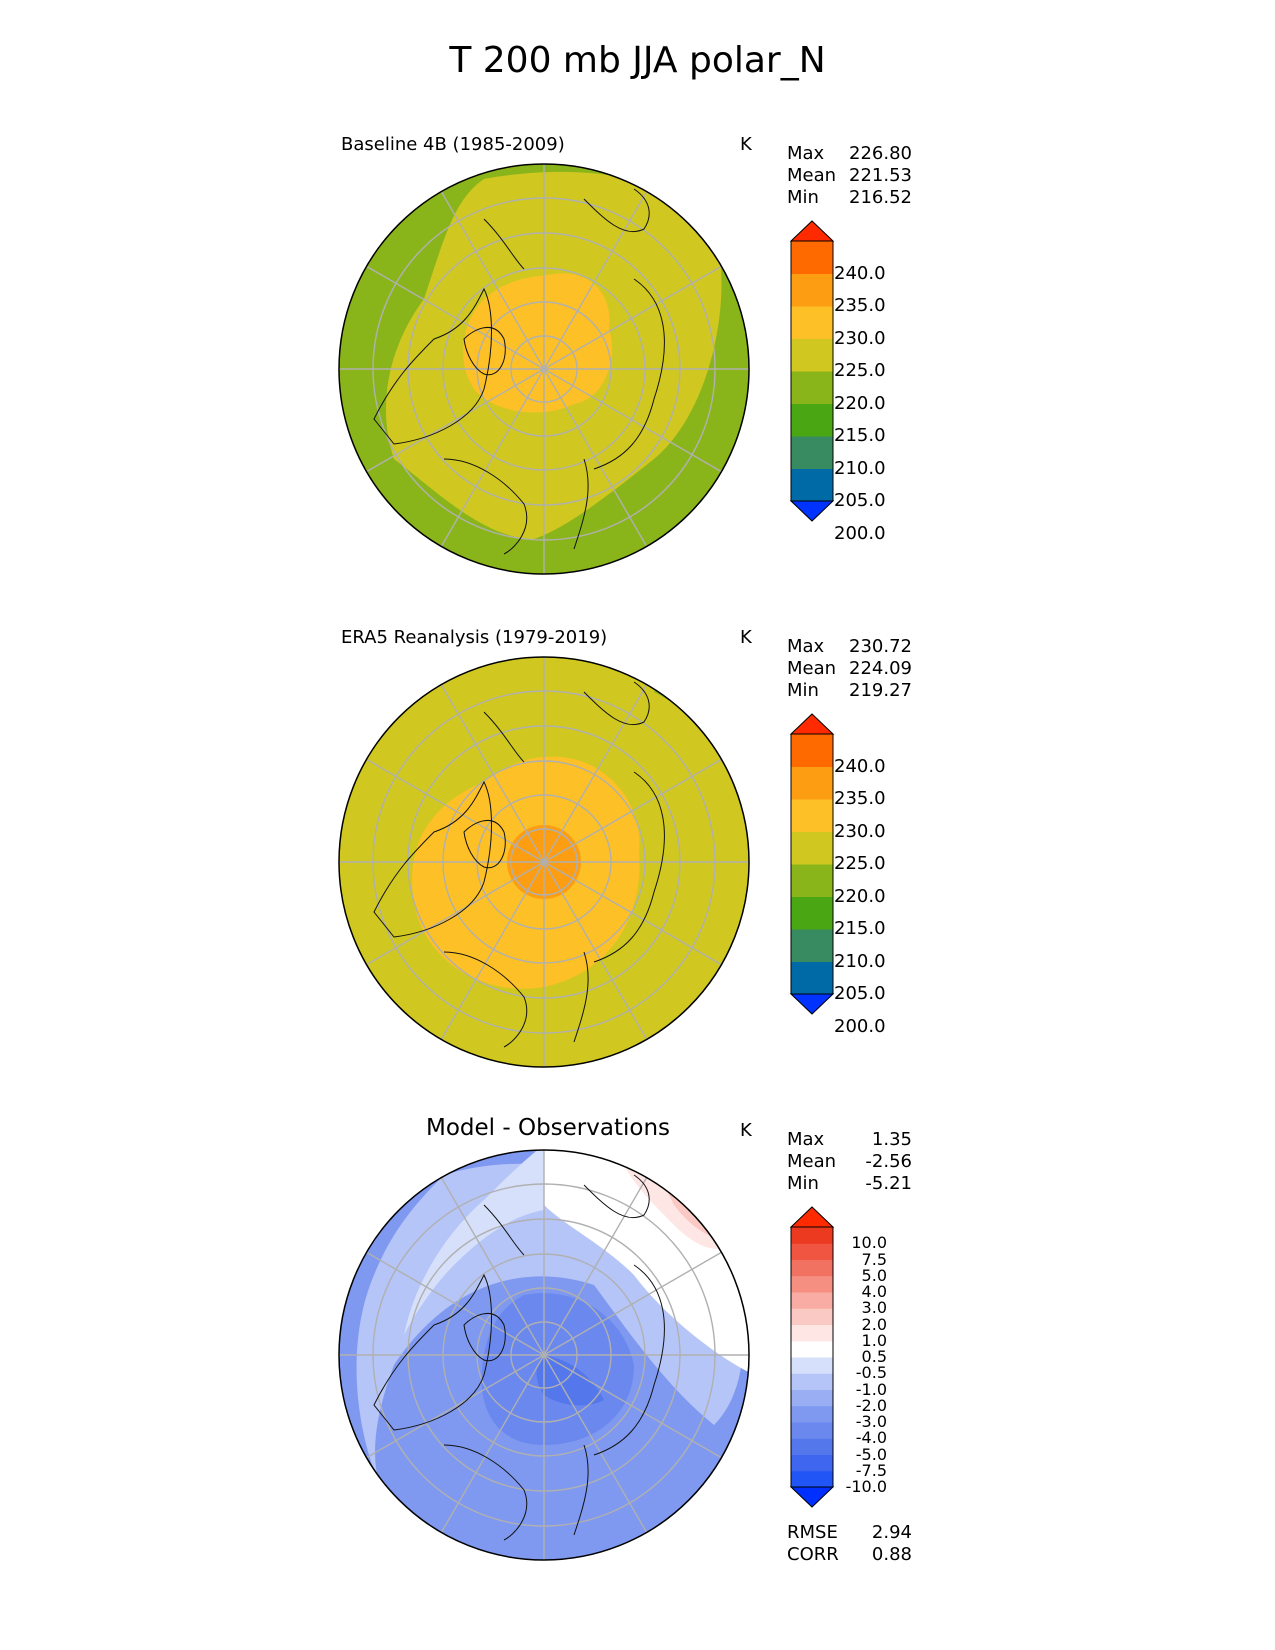  Describe the element at coordinates (874, 1356) in the screenshot. I see `colorbar-tick-label: 0.5` at that location.